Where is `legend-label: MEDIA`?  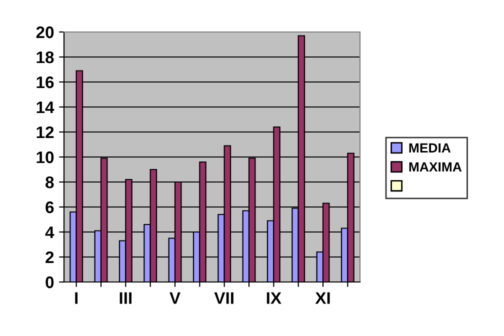
legend-label: MEDIA is located at coordinates (430, 147).